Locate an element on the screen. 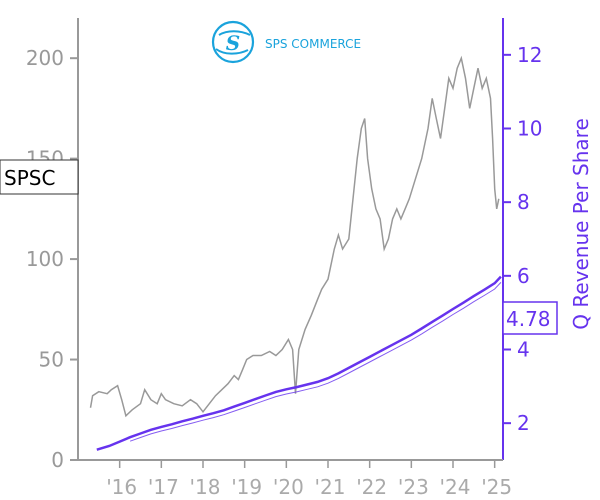 The width and height of the screenshot is (600, 500). x-tick-label: '18 is located at coordinates (205, 487).